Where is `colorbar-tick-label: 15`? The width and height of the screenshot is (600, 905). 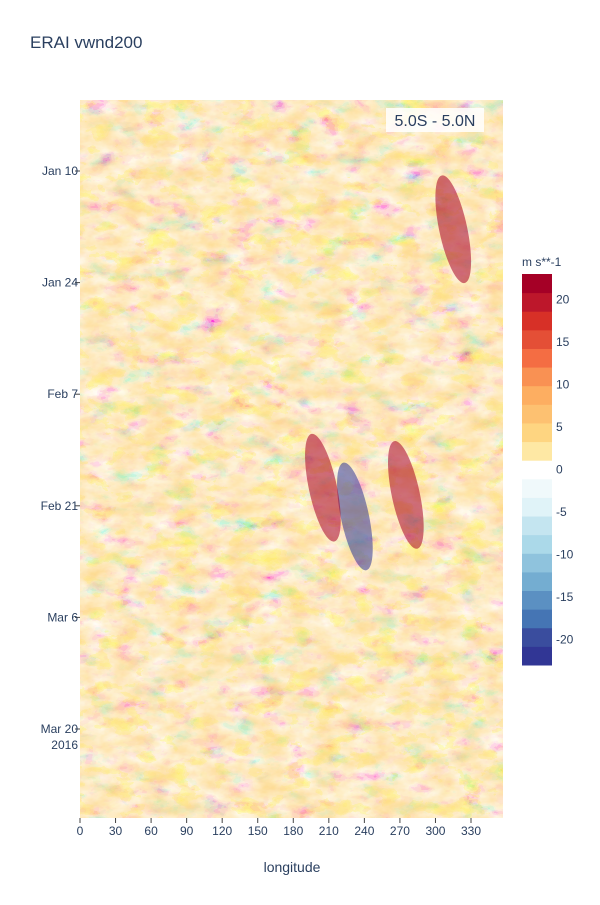 colorbar-tick-label: 15 is located at coordinates (563, 342).